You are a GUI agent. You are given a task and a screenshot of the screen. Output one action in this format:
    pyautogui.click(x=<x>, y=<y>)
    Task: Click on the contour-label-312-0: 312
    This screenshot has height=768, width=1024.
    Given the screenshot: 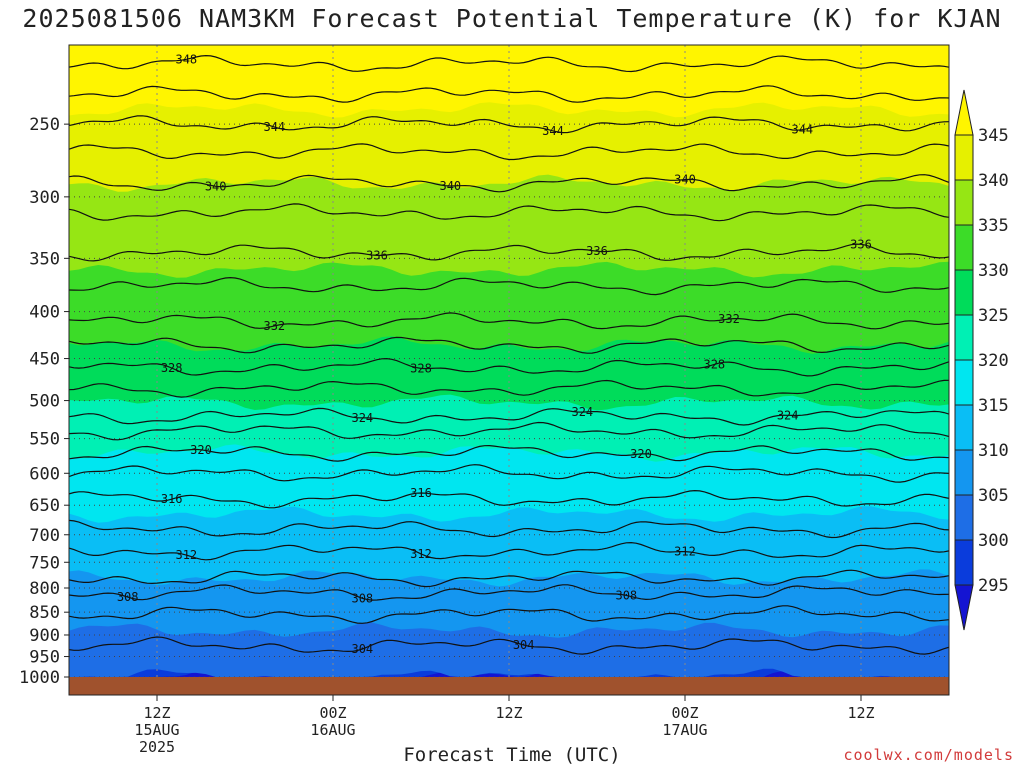 What is the action you would take?
    pyautogui.click(x=186, y=555)
    